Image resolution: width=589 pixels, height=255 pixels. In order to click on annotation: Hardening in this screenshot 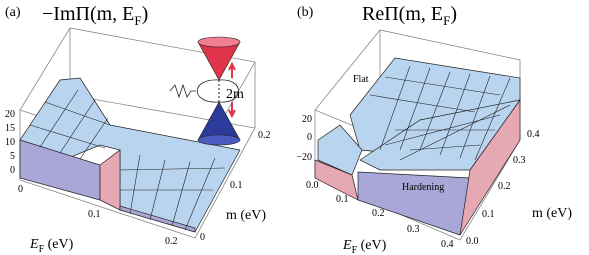, I will do `click(423, 187)`.